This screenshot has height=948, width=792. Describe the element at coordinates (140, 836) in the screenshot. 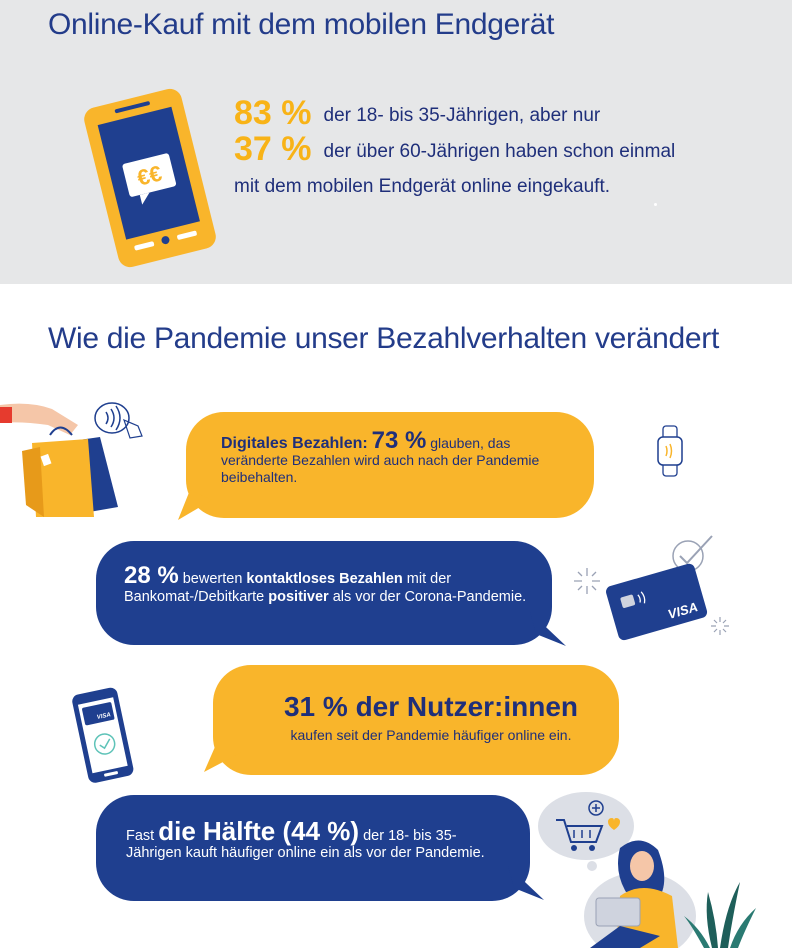

I see `bubble4-t1: Fast` at that location.